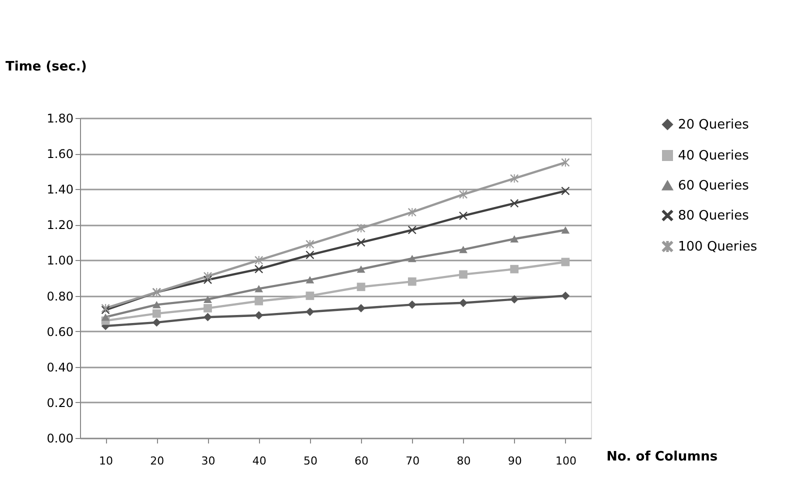  What do you see at coordinates (46, 67) in the screenshot?
I see `y-axis-title: Time (sec.)` at bounding box center [46, 67].